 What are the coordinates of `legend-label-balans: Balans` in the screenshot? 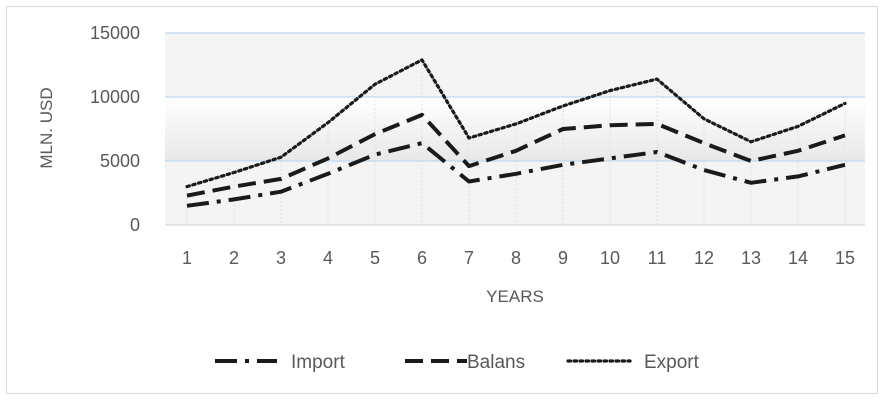 It's located at (496, 362).